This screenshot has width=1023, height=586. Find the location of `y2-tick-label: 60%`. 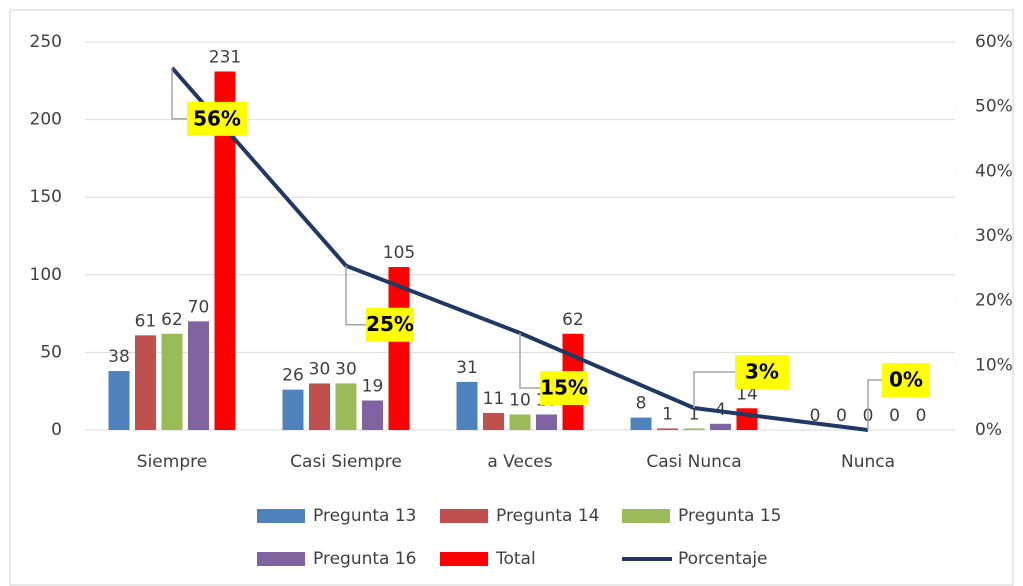

y2-tick-label: 60% is located at coordinates (994, 42).